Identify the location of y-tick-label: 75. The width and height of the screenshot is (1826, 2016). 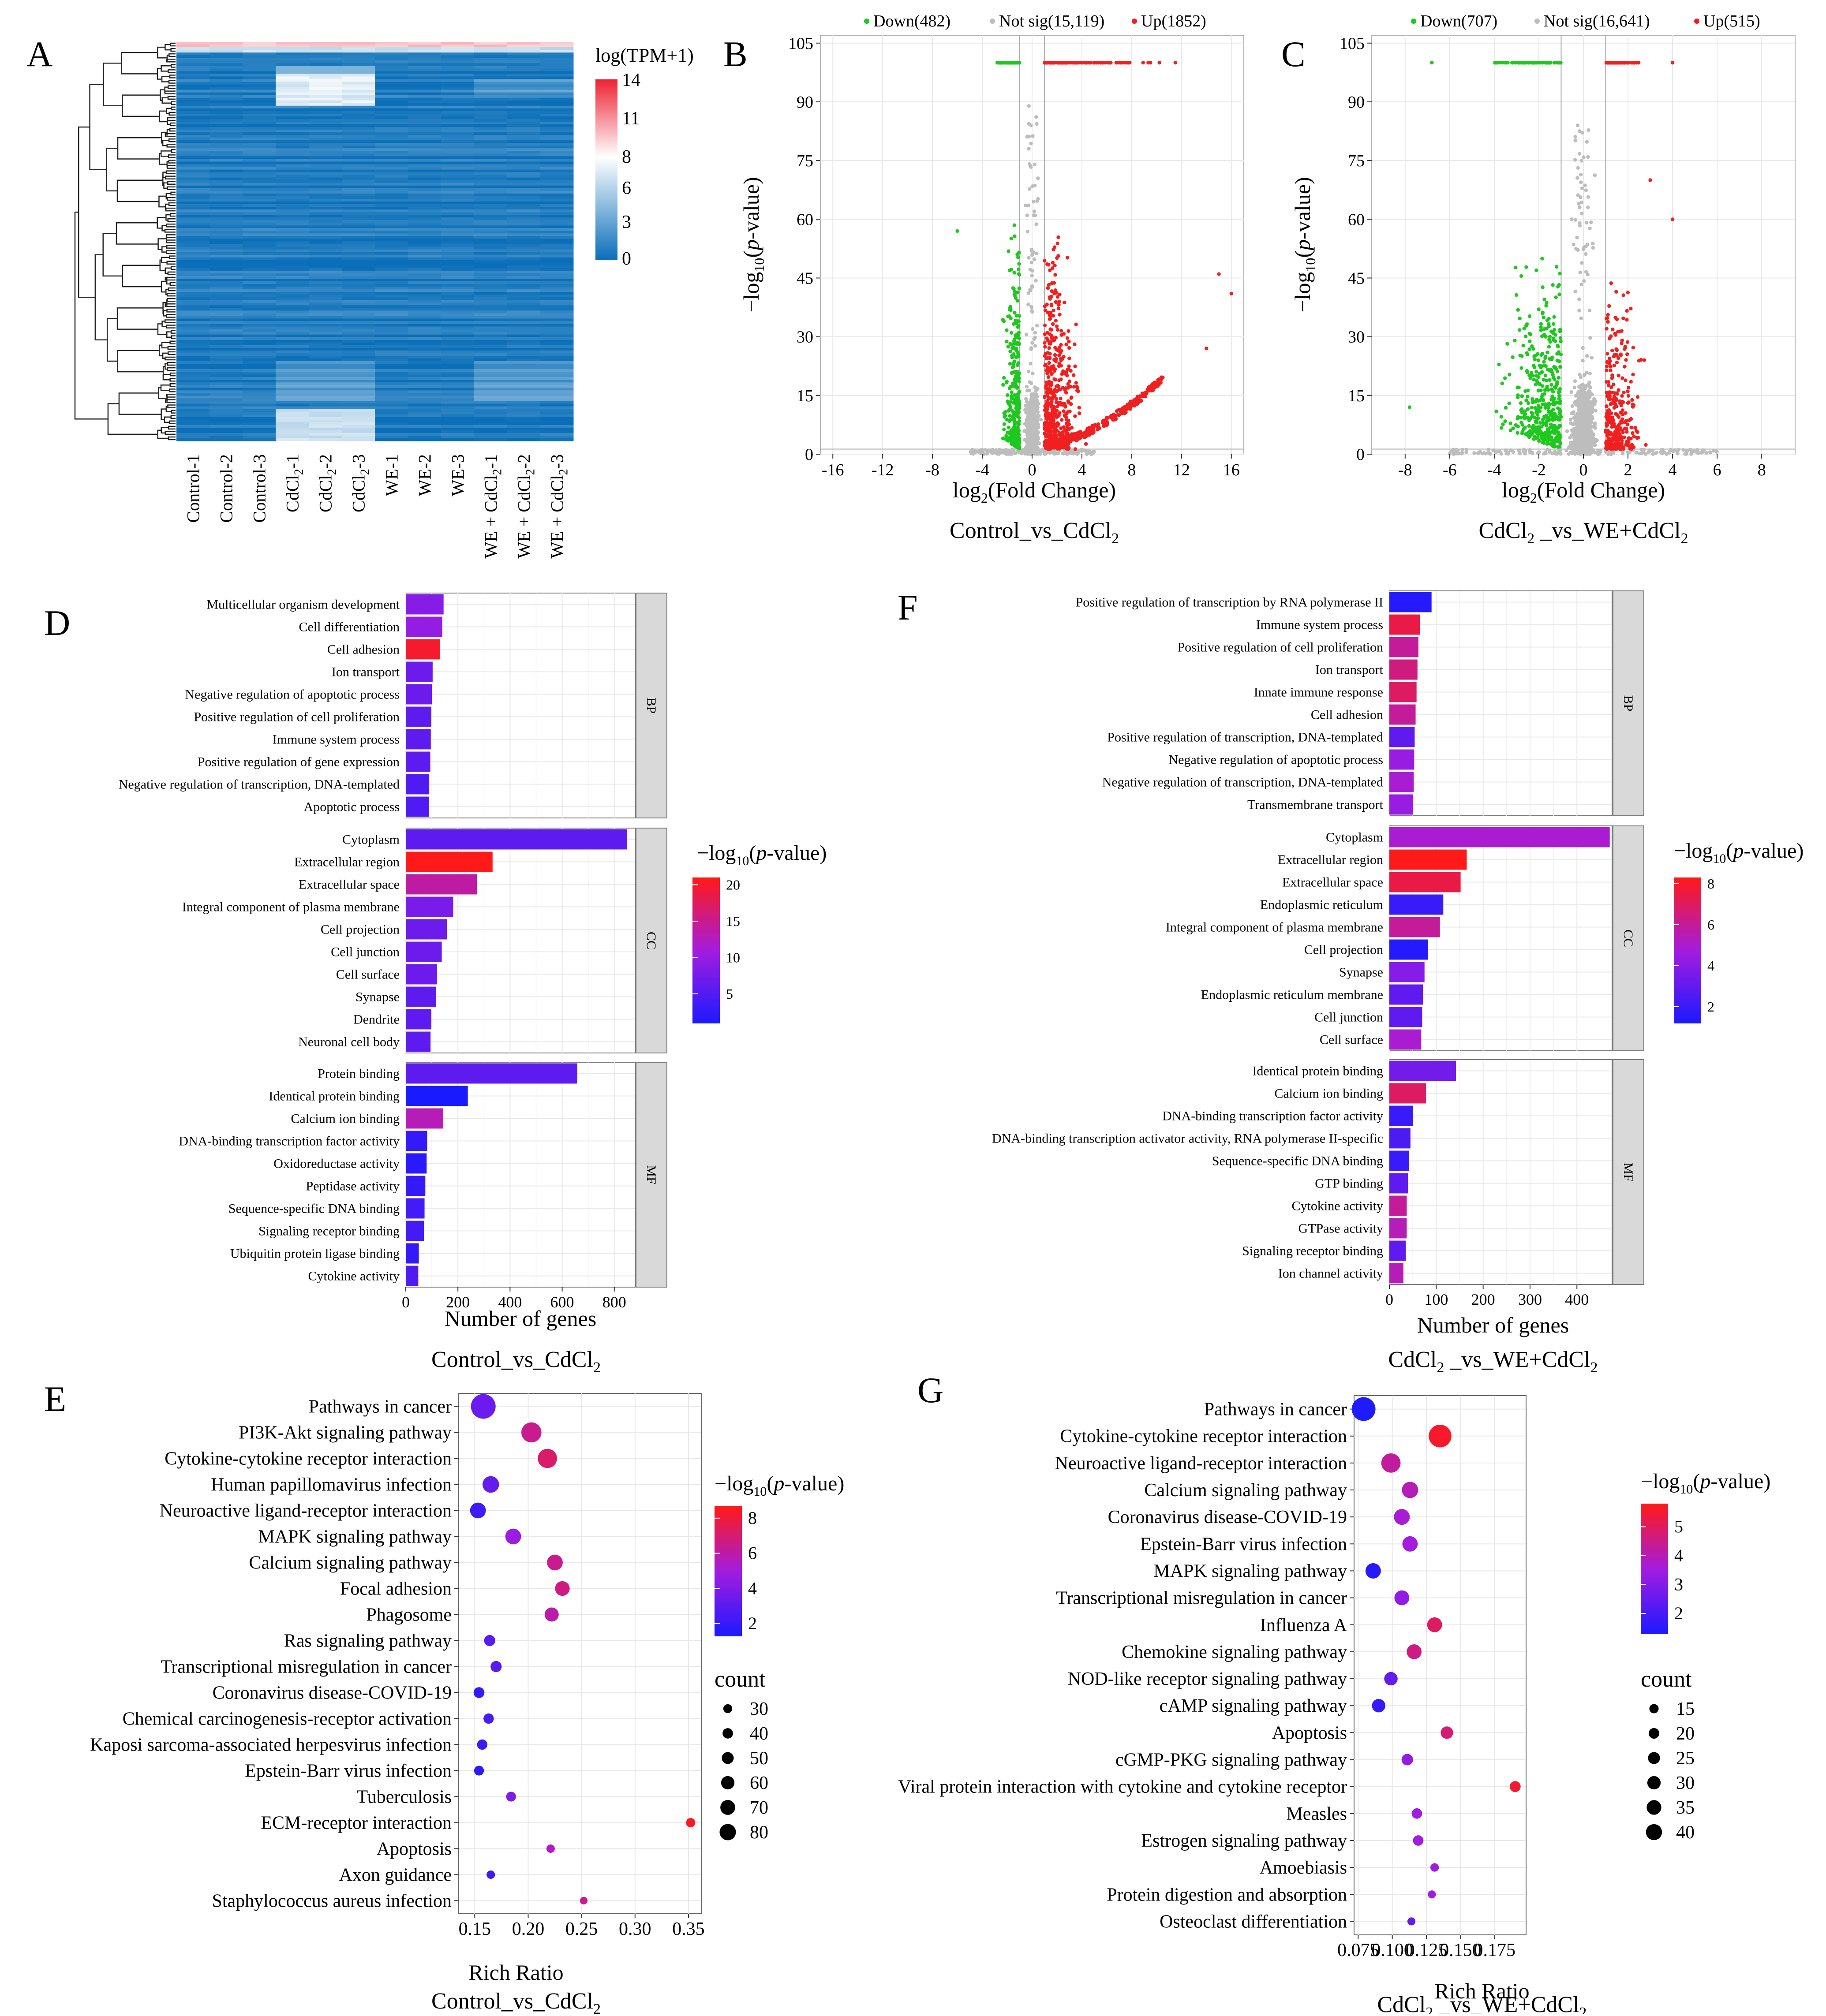
(805, 161).